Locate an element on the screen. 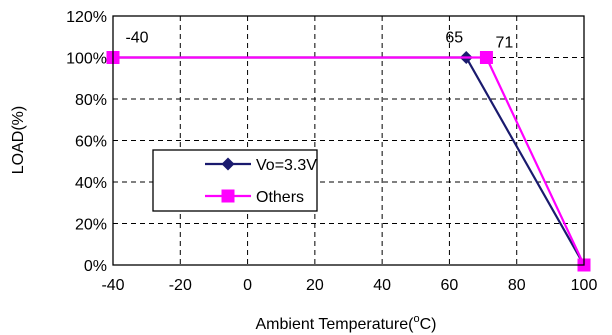 The height and width of the screenshot is (335, 612). legend-label: Vo=3.3V is located at coordinates (286, 165).